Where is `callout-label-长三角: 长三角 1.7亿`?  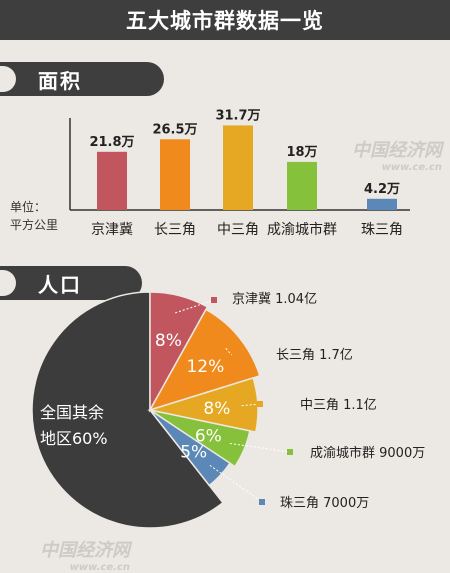 callout-label-长三角: 长三角 1.7亿 is located at coordinates (314, 355).